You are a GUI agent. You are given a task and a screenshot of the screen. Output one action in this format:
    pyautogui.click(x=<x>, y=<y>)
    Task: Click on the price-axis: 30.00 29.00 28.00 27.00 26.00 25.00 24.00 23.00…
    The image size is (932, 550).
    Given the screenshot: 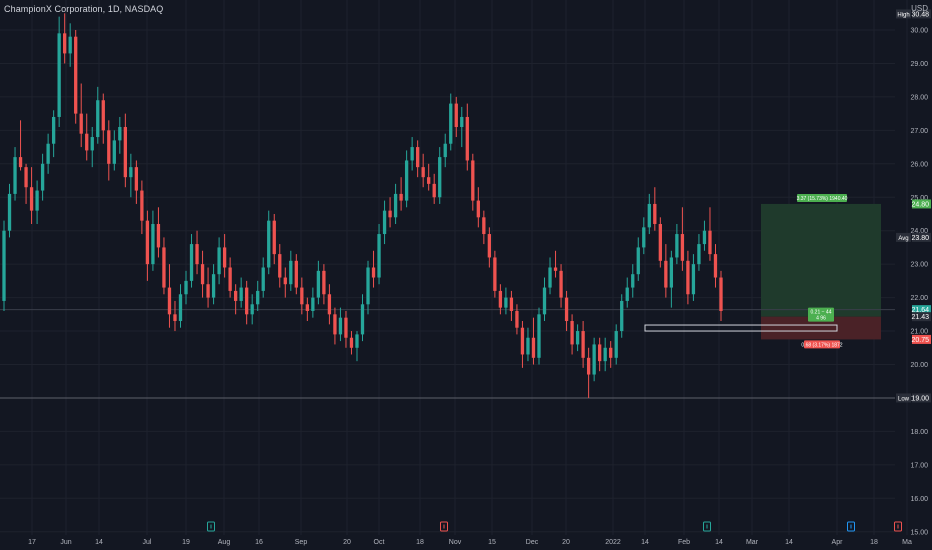 What is the action you would take?
    pyautogui.click(x=913, y=272)
    